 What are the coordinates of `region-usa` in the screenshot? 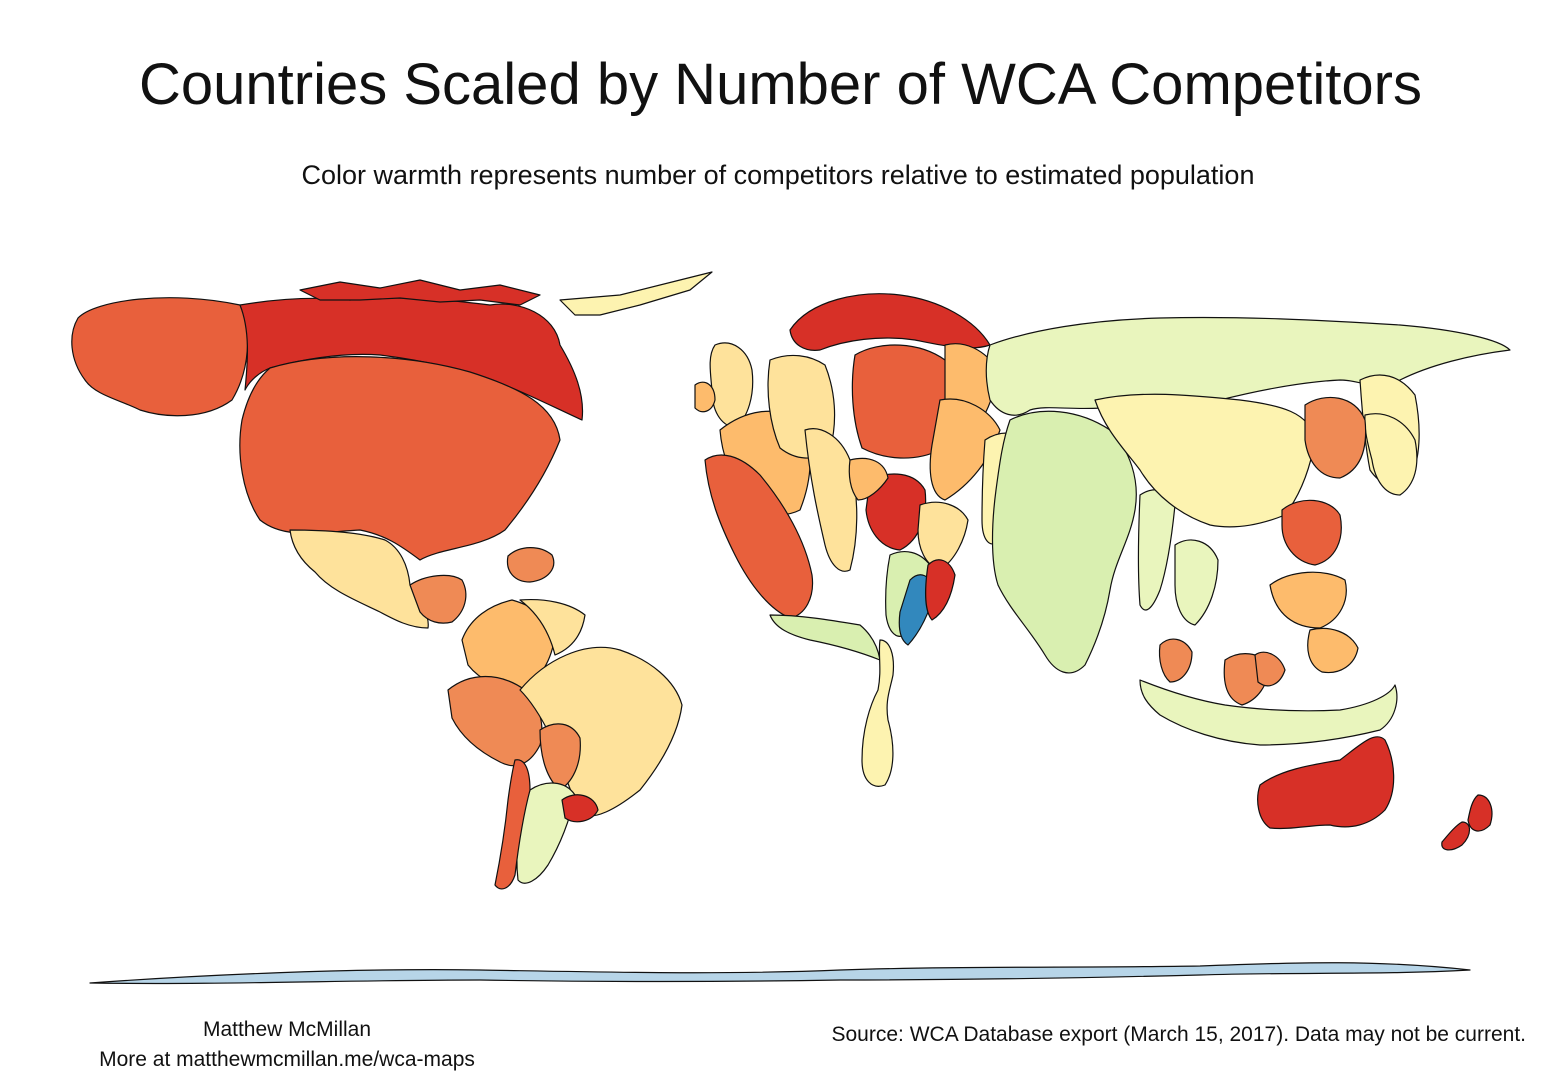 It's located at (400, 458).